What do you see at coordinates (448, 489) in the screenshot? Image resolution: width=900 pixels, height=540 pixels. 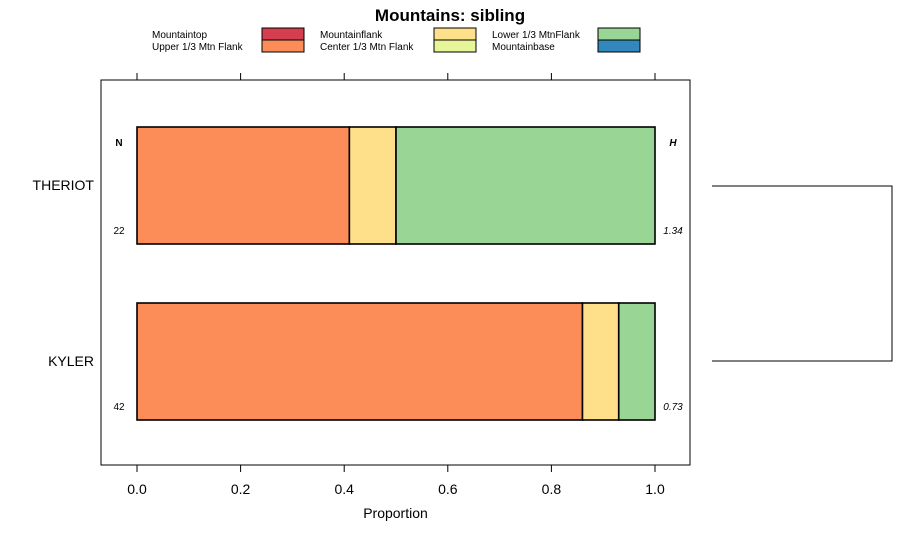 I see `x-tick-label: 0.6` at bounding box center [448, 489].